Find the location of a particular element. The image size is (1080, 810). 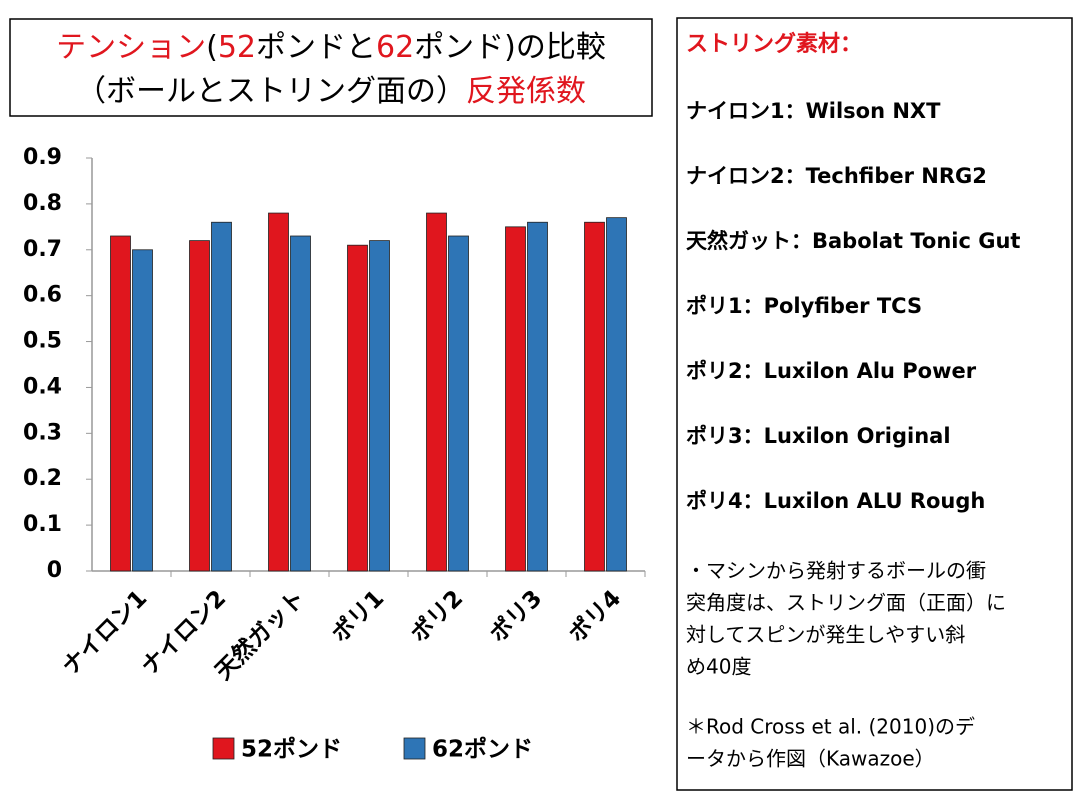

title-part: 反発係数 is located at coordinates (526, 91).